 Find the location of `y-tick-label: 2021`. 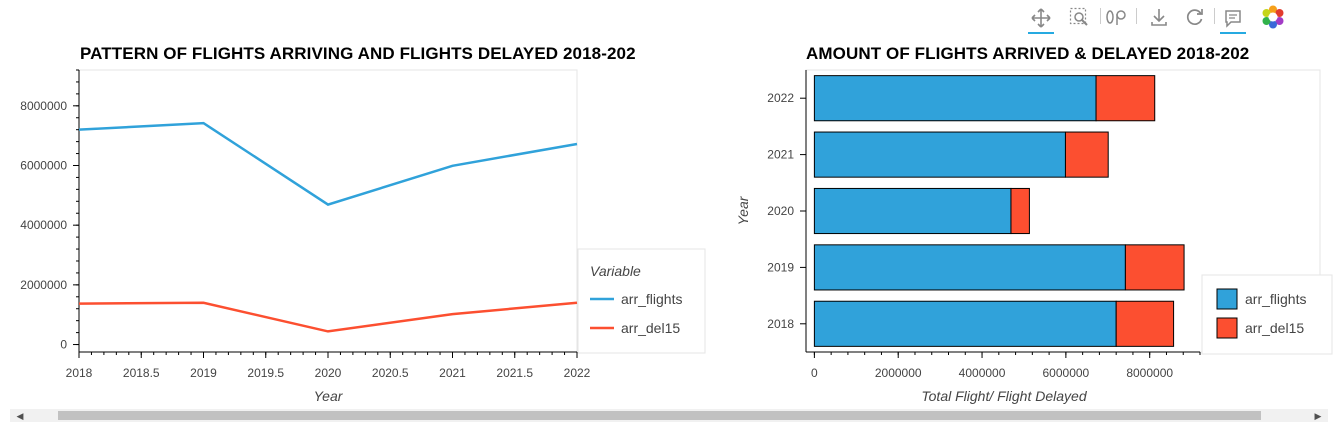

y-tick-label: 2021 is located at coordinates (780, 155).